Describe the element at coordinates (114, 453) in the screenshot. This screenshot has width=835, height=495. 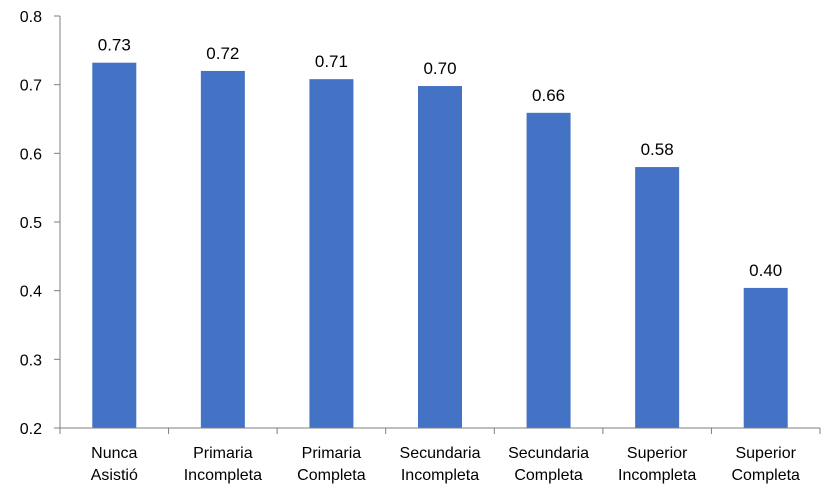
I see `x-category-label: Nunca` at that location.